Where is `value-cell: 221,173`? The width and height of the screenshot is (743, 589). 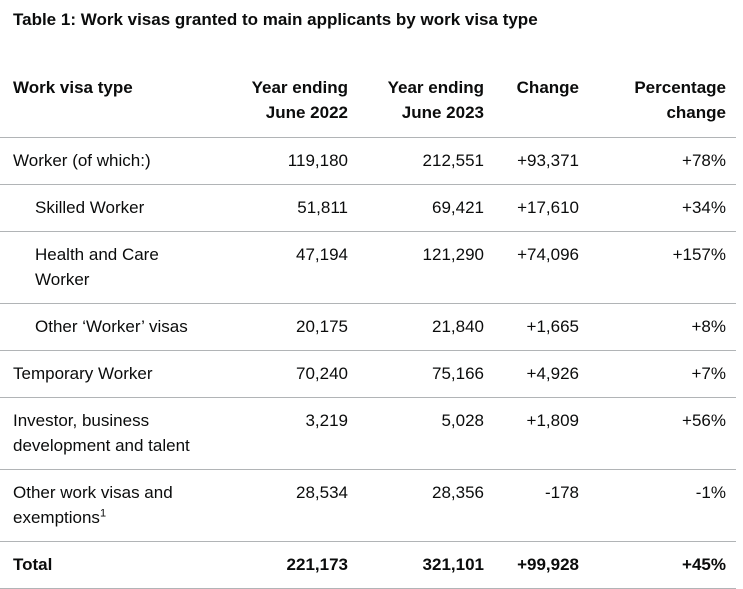 value-cell: 221,173 is located at coordinates (294, 565).